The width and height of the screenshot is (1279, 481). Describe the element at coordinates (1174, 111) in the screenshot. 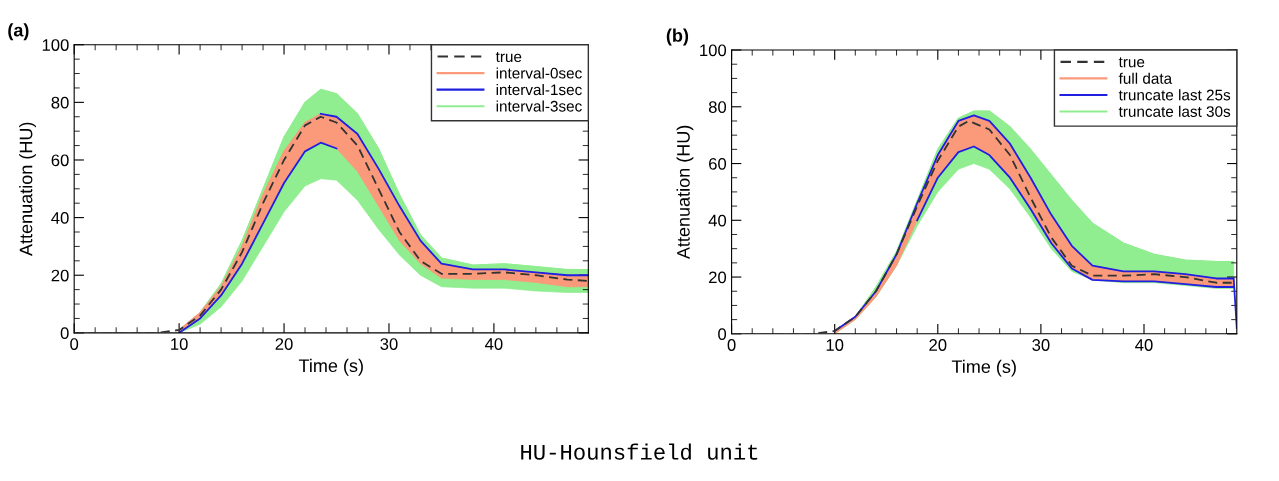

I see `legend-label: truncate last 30s` at that location.